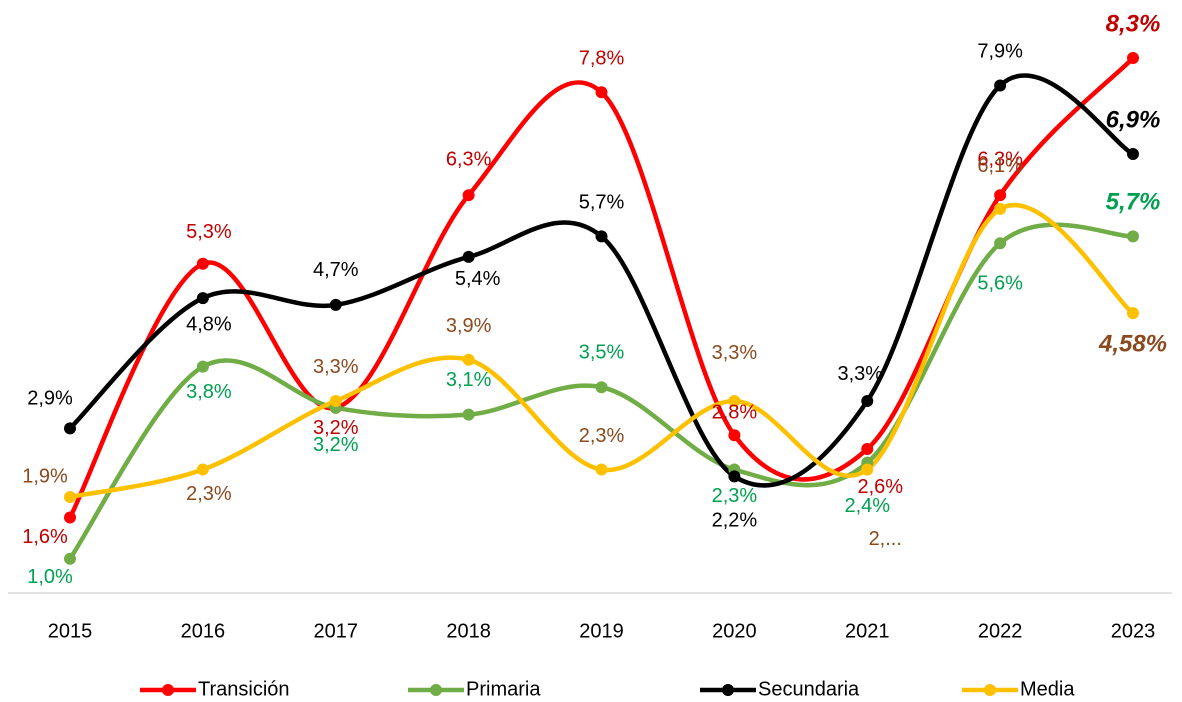  I want to click on x-tick-label: 2016, so click(203, 631).